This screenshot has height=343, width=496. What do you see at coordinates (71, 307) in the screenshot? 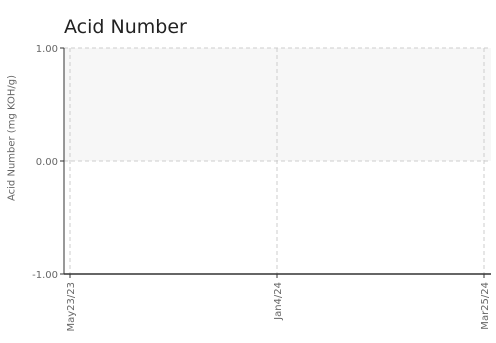
I see `x-tick-label: May23/23` at bounding box center [71, 307].